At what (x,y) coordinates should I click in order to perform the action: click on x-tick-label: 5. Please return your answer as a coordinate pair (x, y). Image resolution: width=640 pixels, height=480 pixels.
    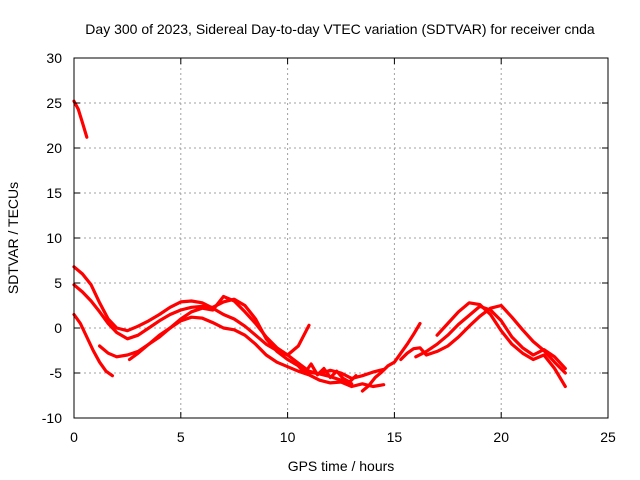
    Looking at the image, I should click on (181, 437).